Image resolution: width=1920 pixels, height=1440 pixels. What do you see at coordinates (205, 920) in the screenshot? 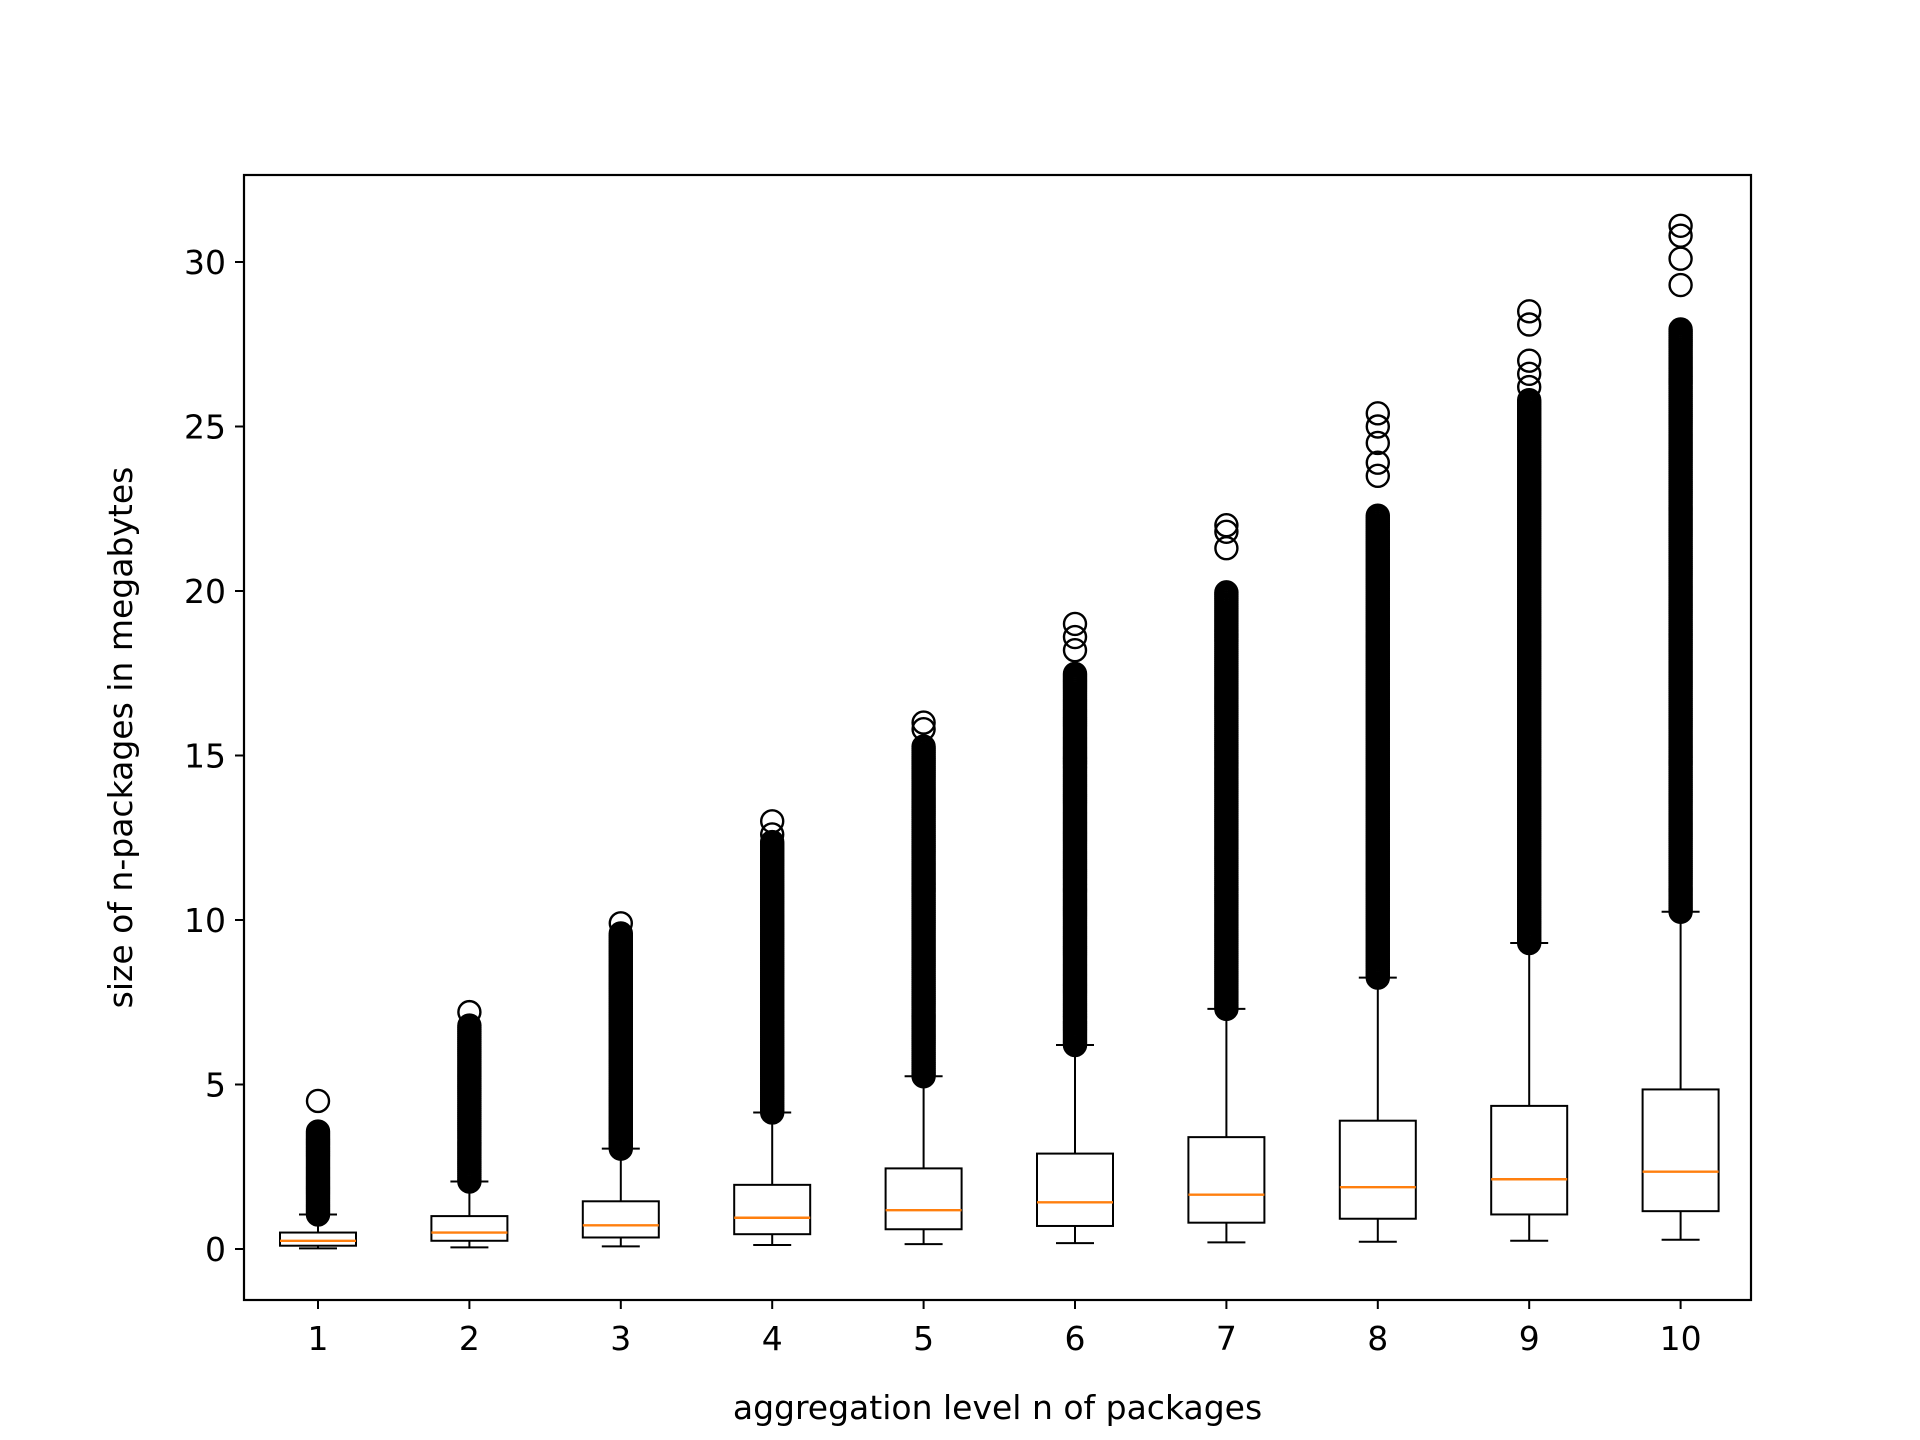
I see `y-tick-label: 10` at bounding box center [205, 920].